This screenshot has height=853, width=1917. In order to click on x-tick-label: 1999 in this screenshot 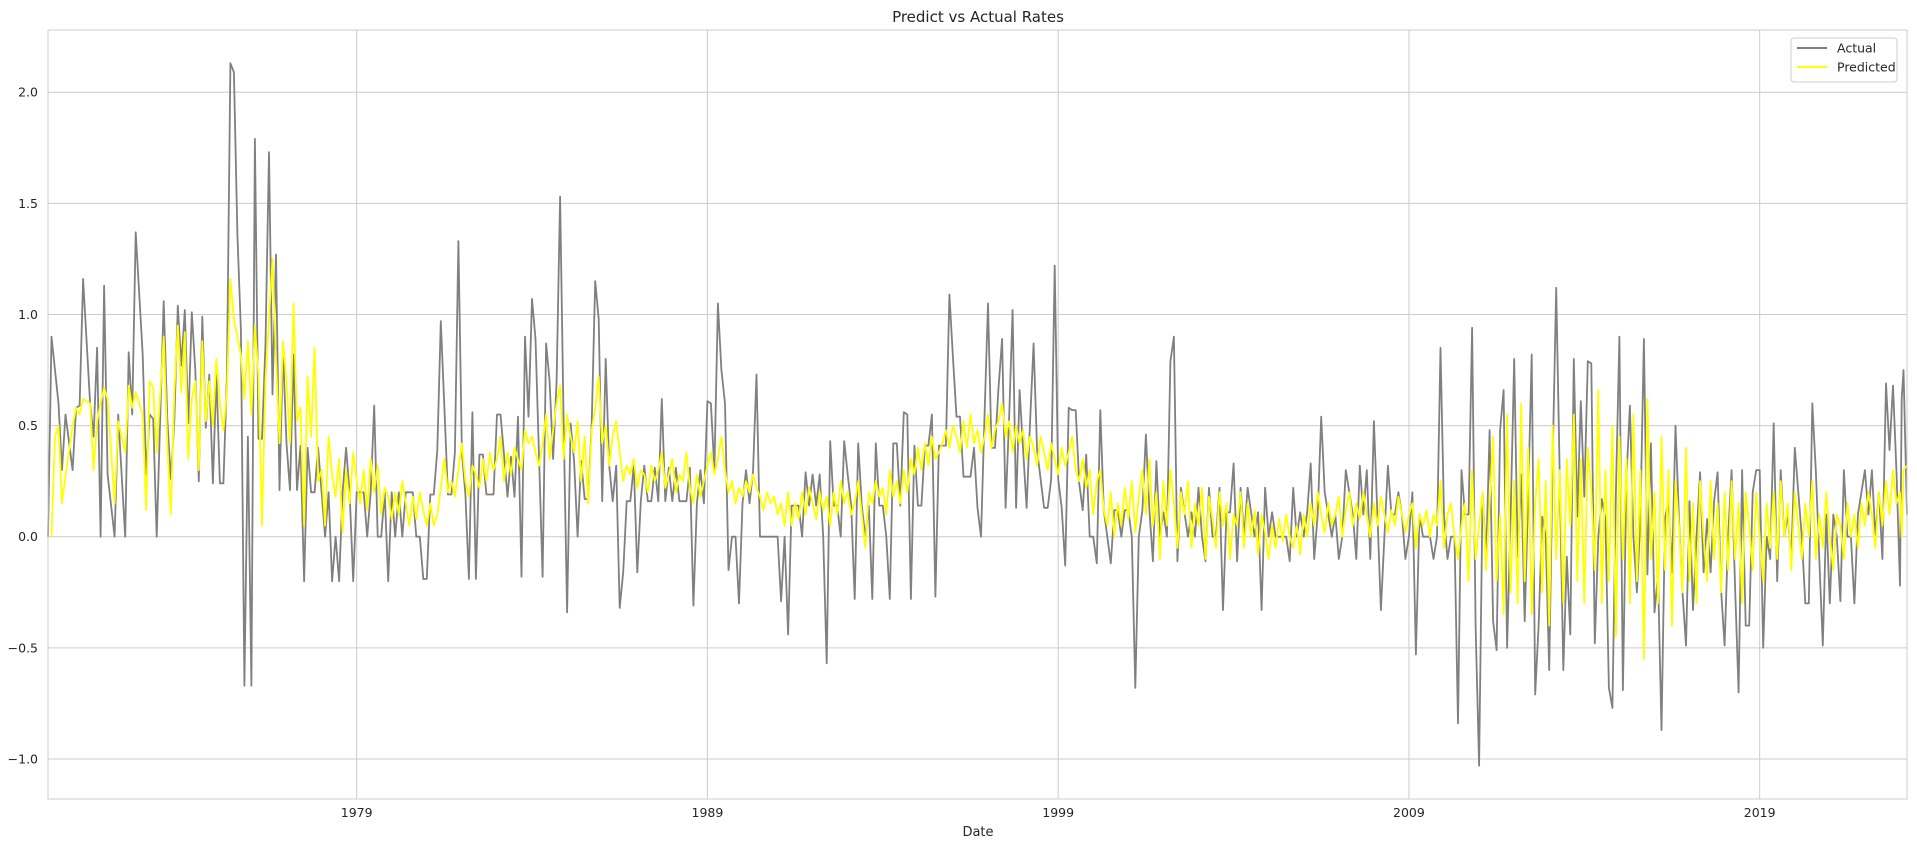, I will do `click(1058, 812)`.